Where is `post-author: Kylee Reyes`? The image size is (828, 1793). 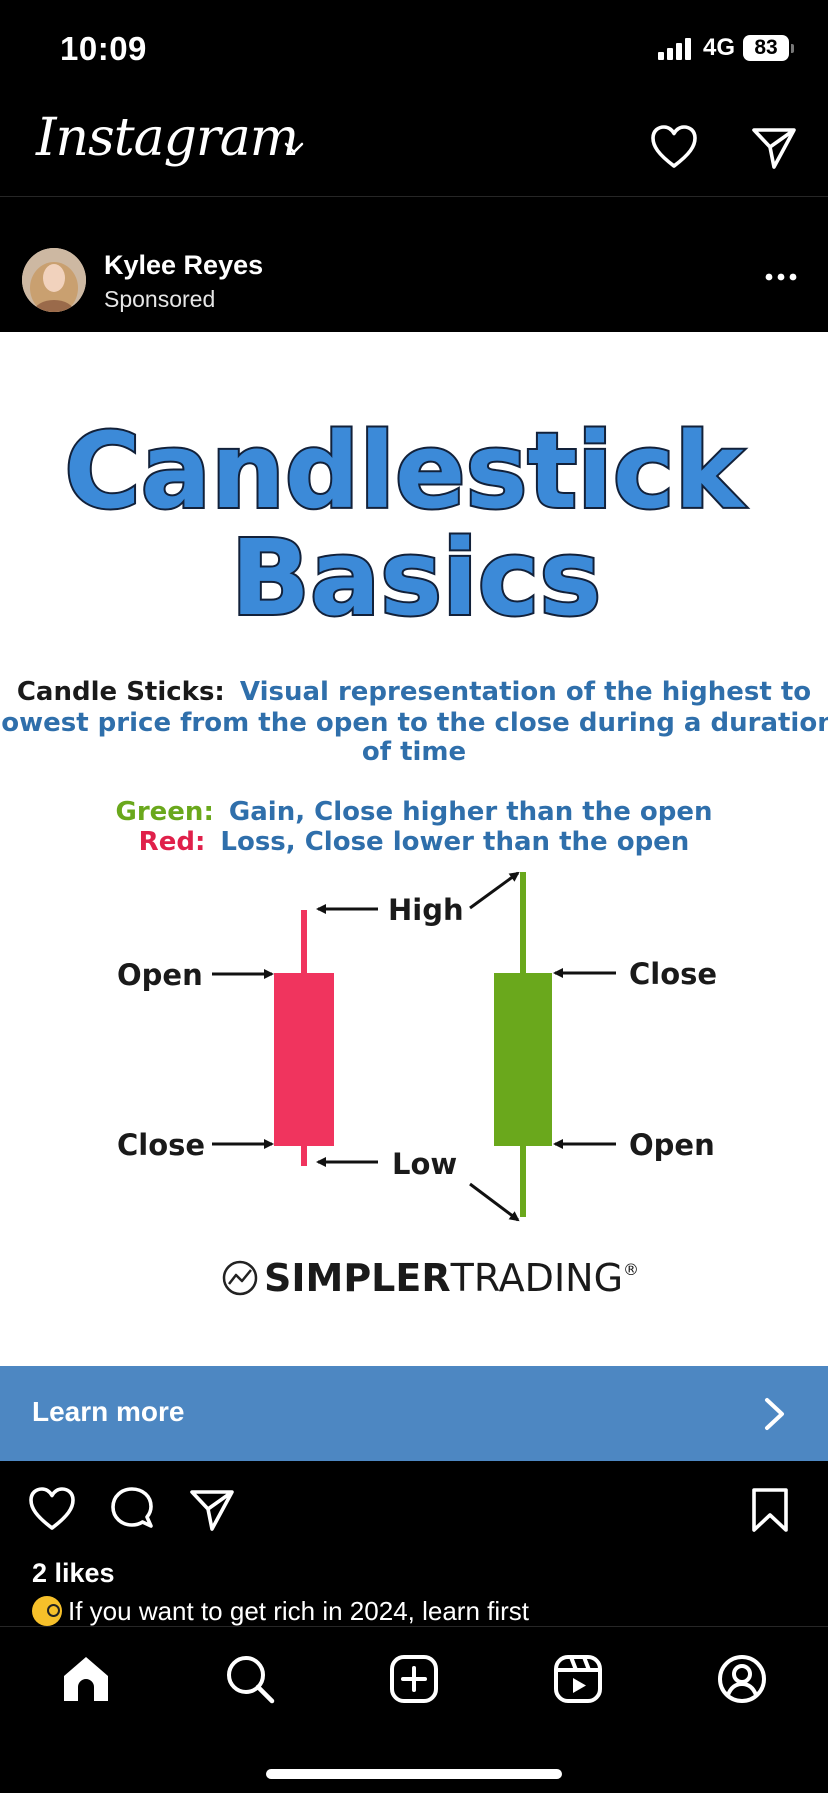
post-author: Kylee Reyes is located at coordinates (184, 265).